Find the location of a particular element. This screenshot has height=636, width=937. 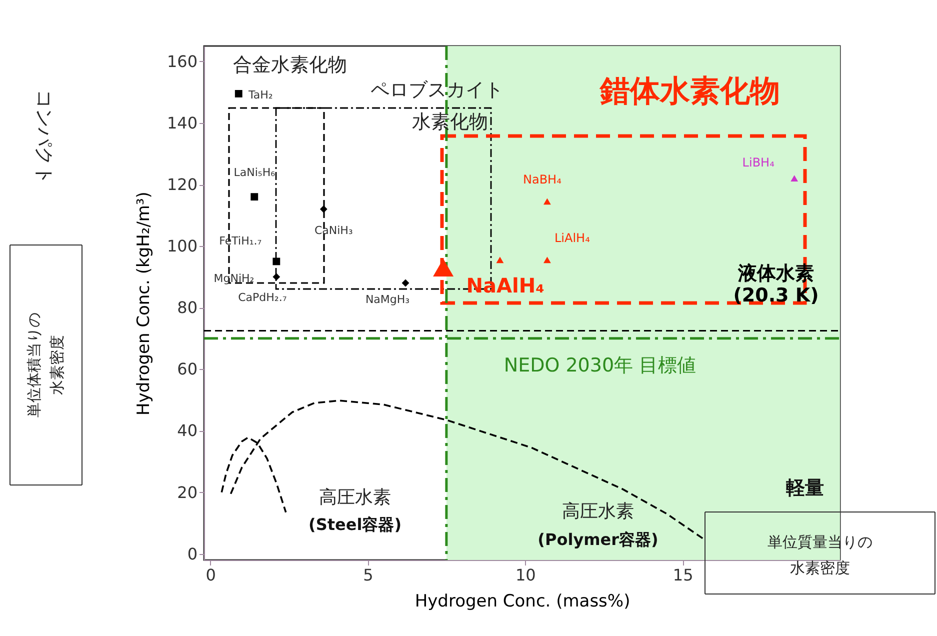

series-label: LiBH₄ is located at coordinates (758, 162).